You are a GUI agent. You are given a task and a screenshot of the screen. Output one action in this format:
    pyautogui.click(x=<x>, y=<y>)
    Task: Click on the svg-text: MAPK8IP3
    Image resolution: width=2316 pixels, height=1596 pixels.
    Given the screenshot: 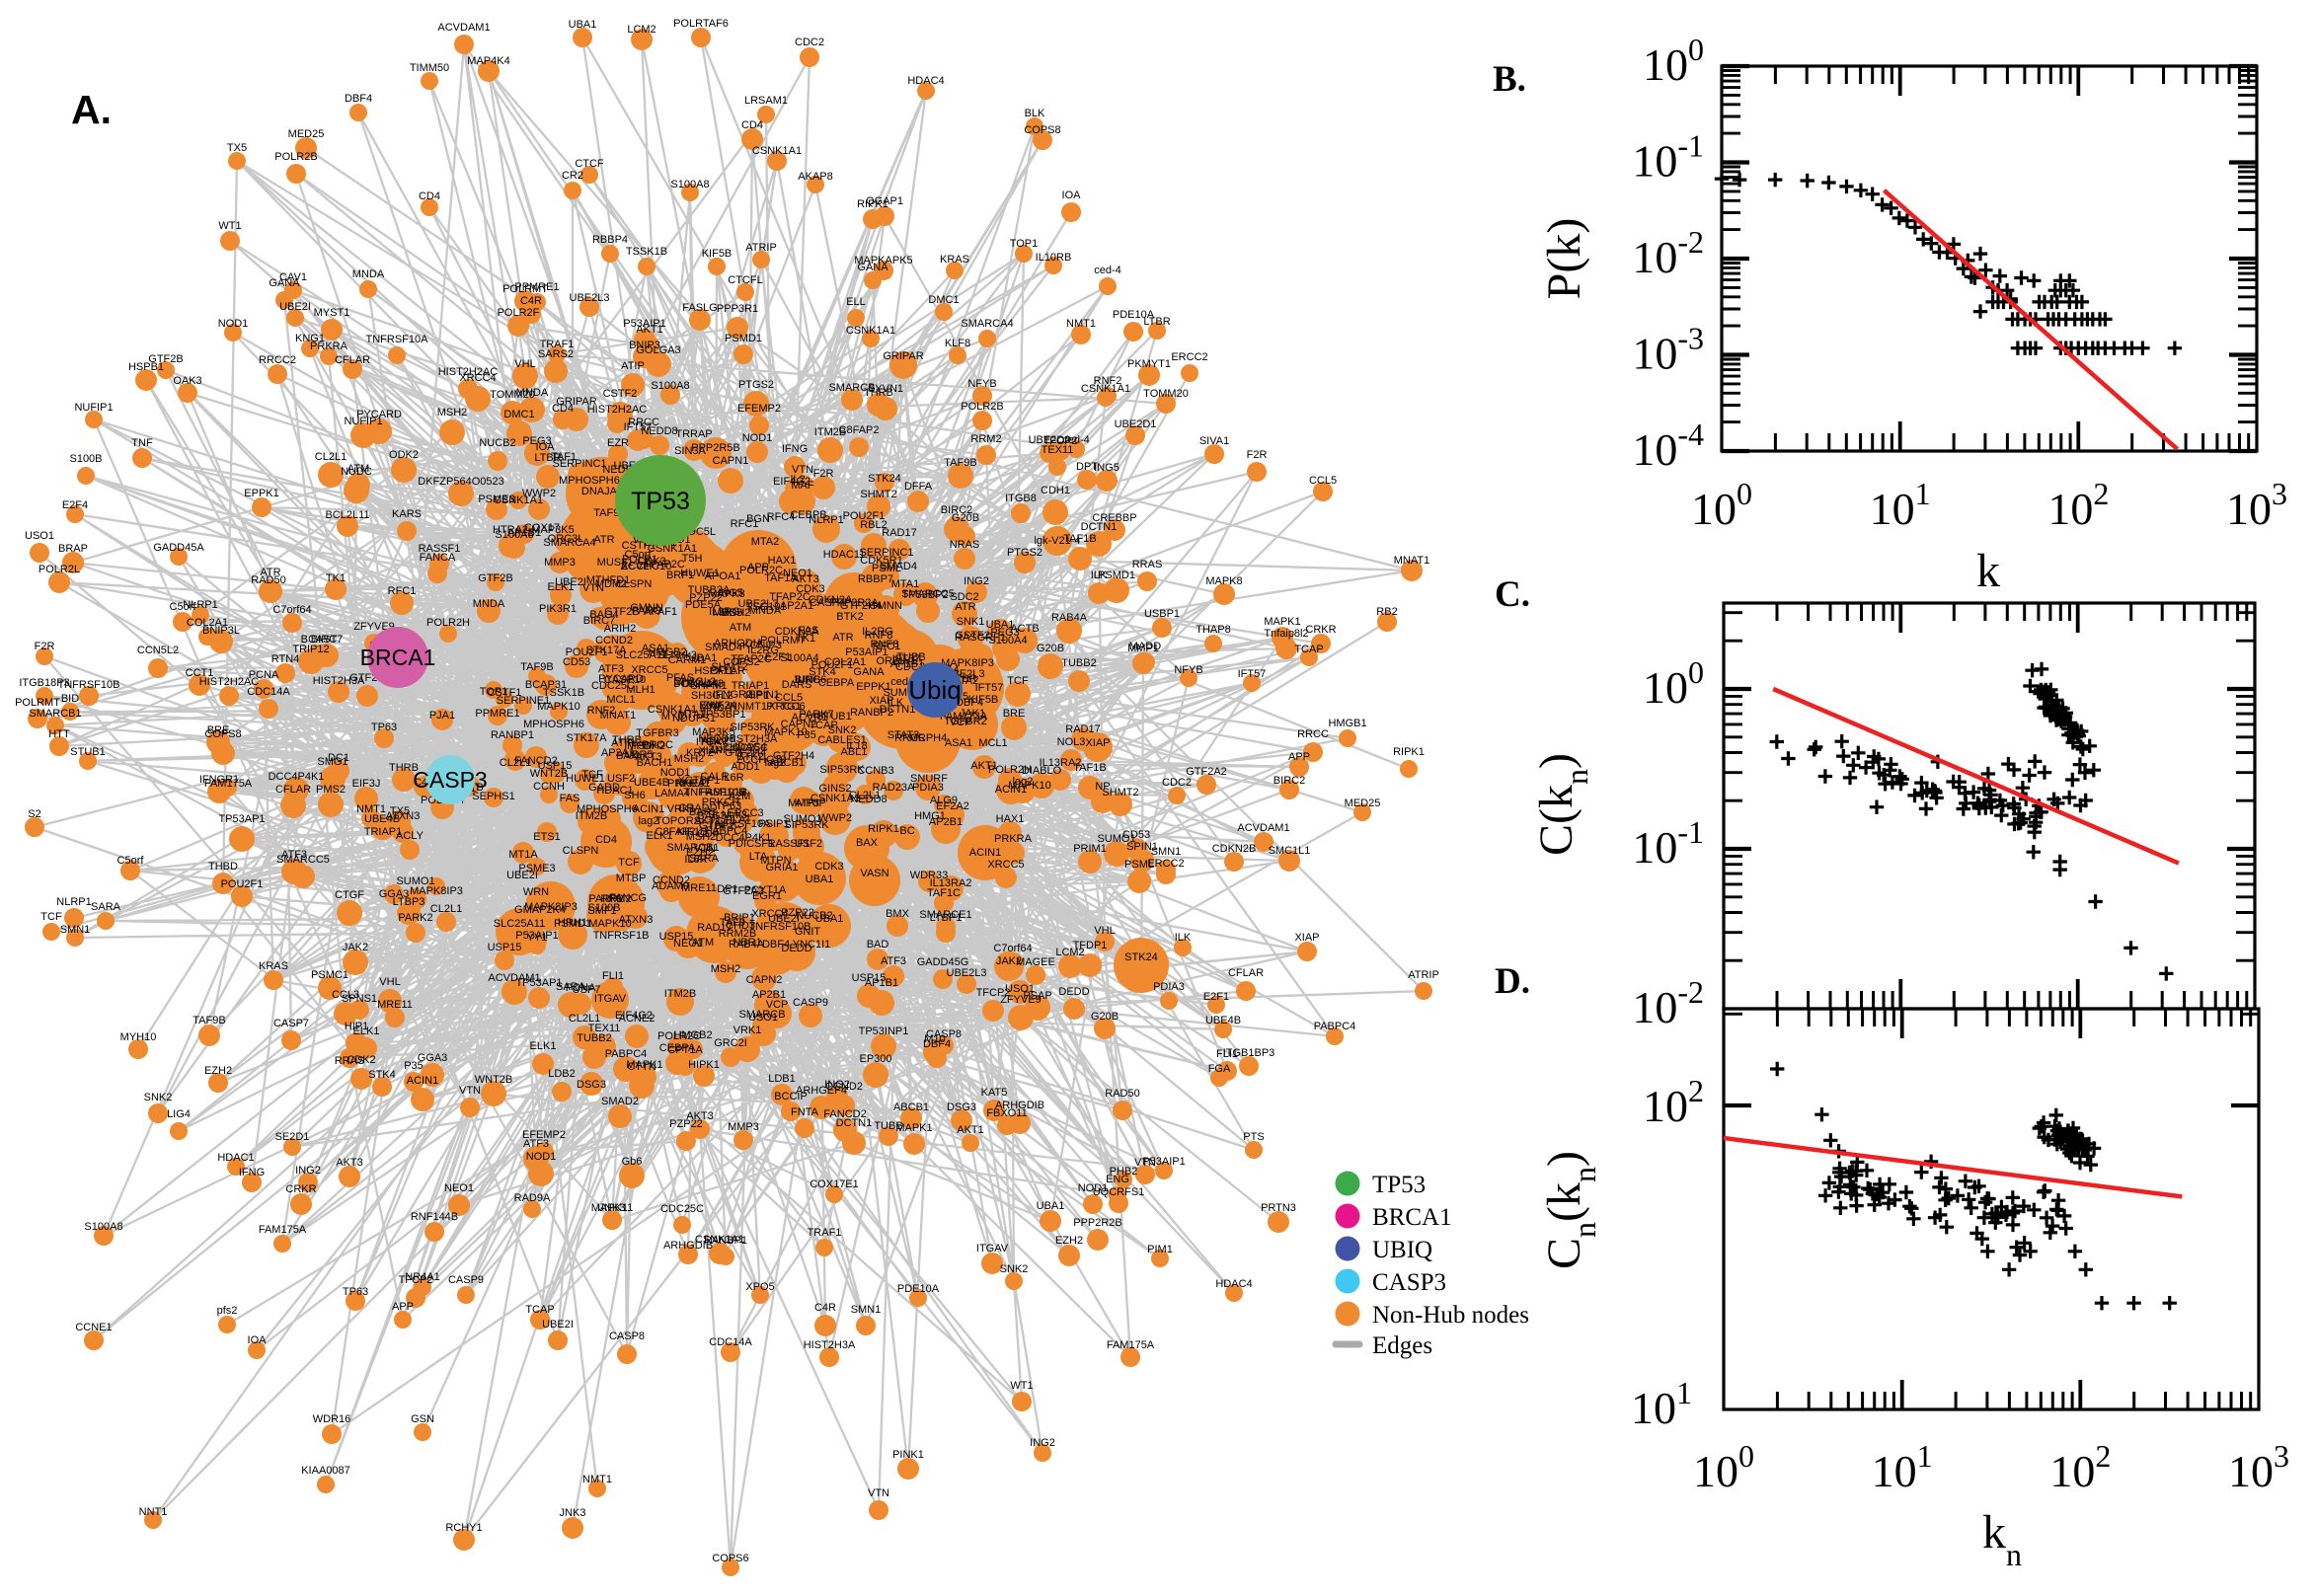 What is the action you would take?
    pyautogui.click(x=436, y=891)
    